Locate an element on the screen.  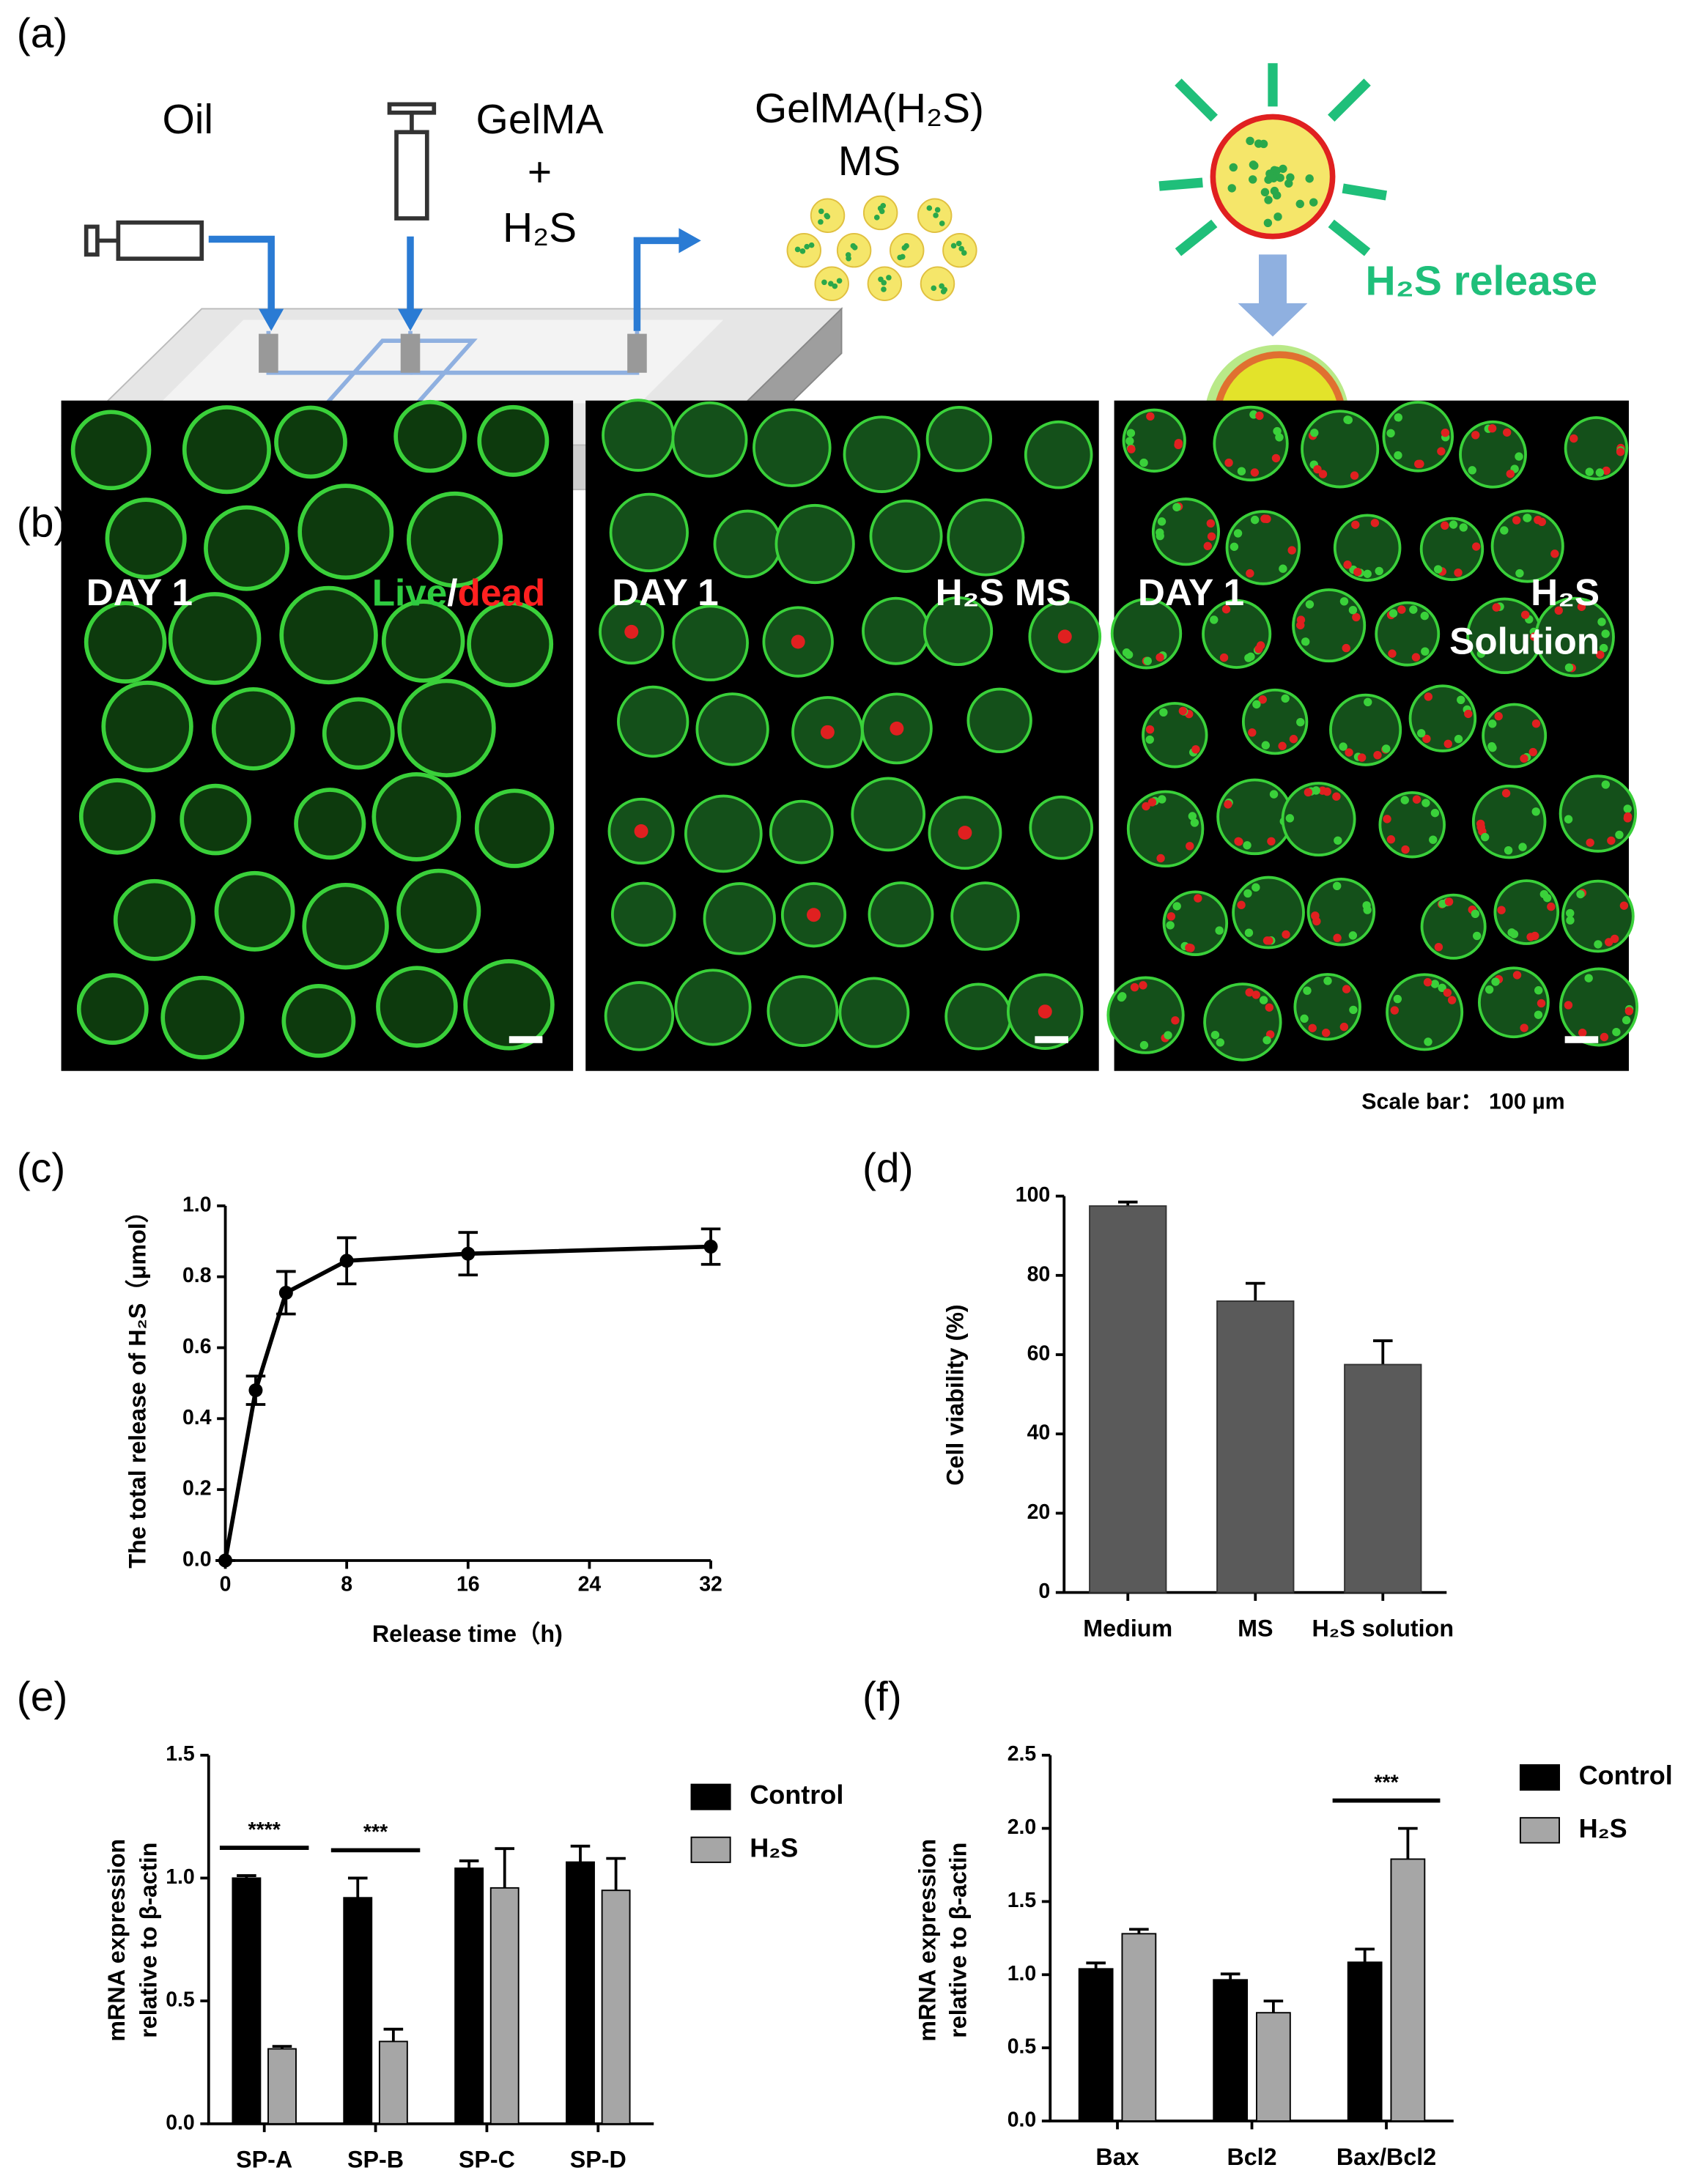
micrograph-label: Live/dead is located at coordinates (458, 592).